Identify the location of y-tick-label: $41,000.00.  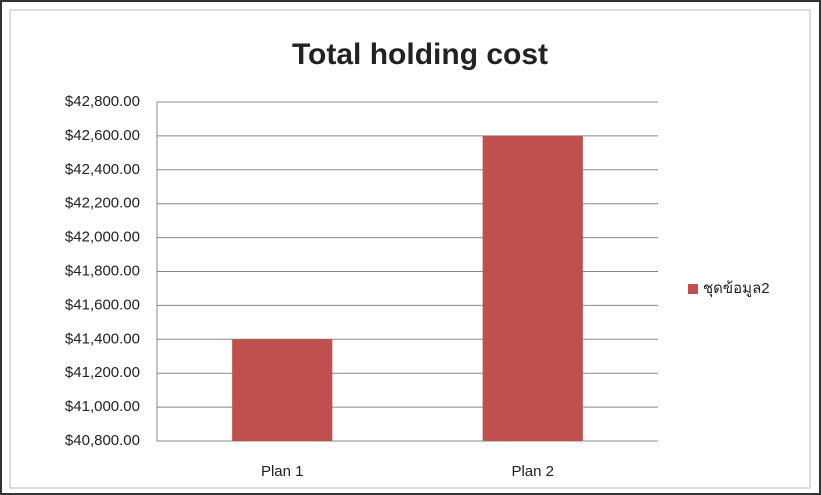
(102, 406).